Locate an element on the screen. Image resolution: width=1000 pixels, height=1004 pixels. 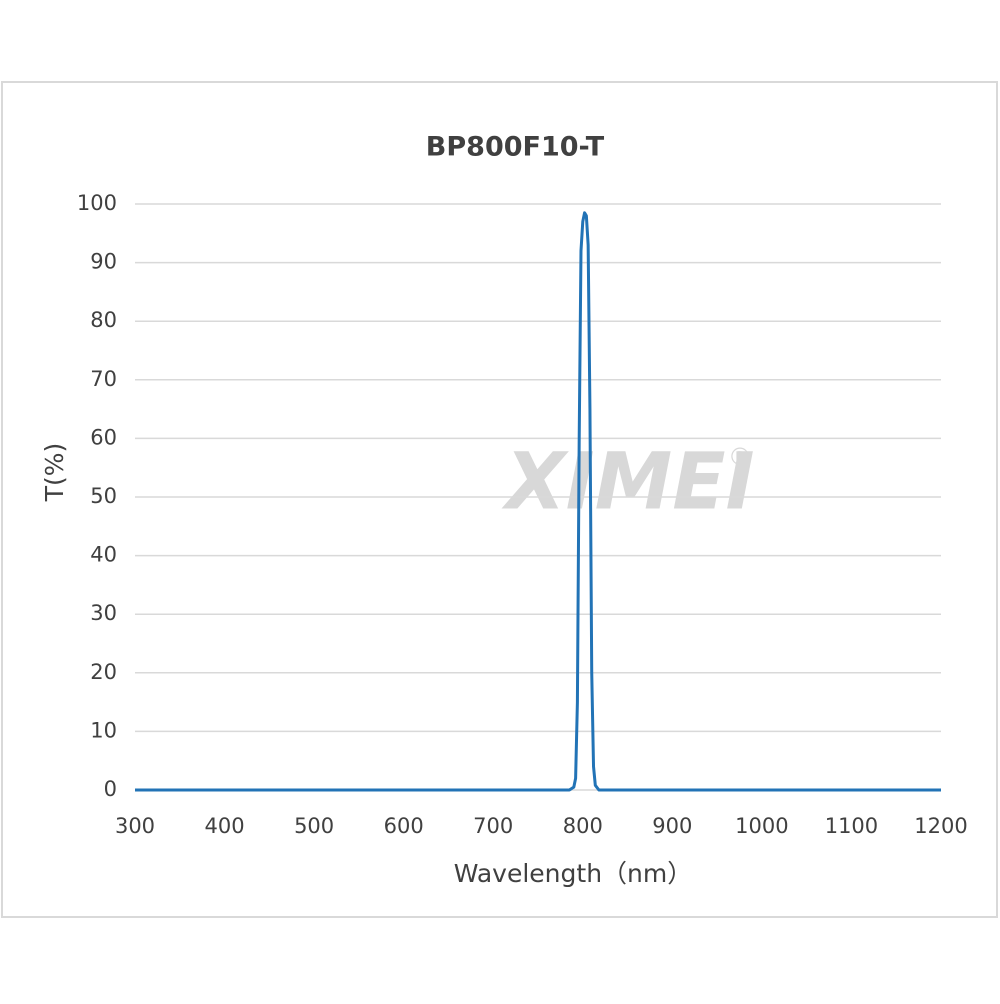
chart-title: BP800F10-T is located at coordinates (515, 147).